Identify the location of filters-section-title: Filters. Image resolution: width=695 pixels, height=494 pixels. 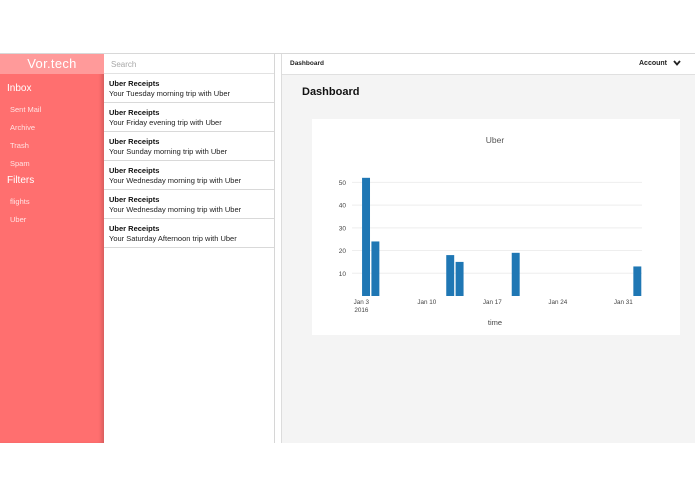
(21, 180).